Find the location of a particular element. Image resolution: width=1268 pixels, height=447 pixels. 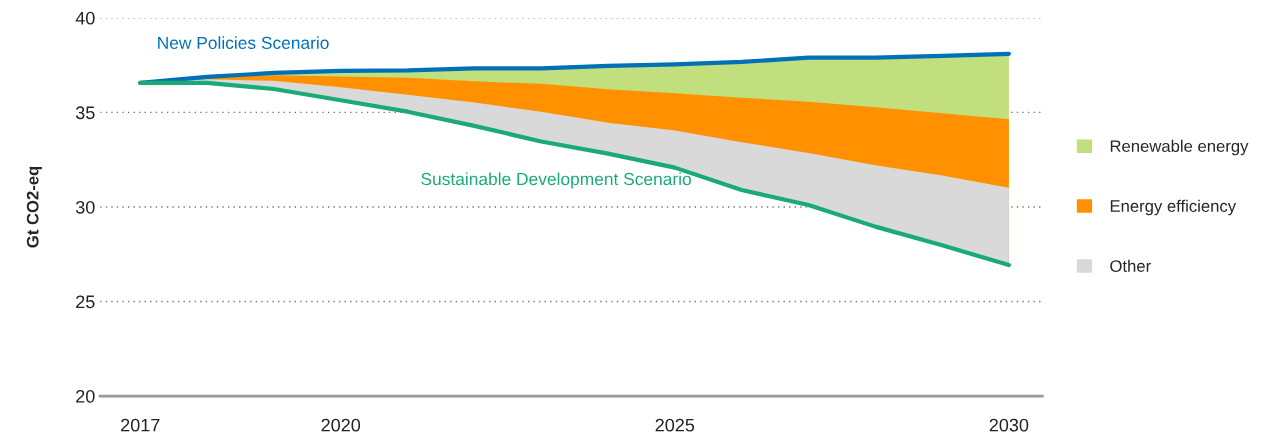

y-tick-label: 25 is located at coordinates (85, 302).